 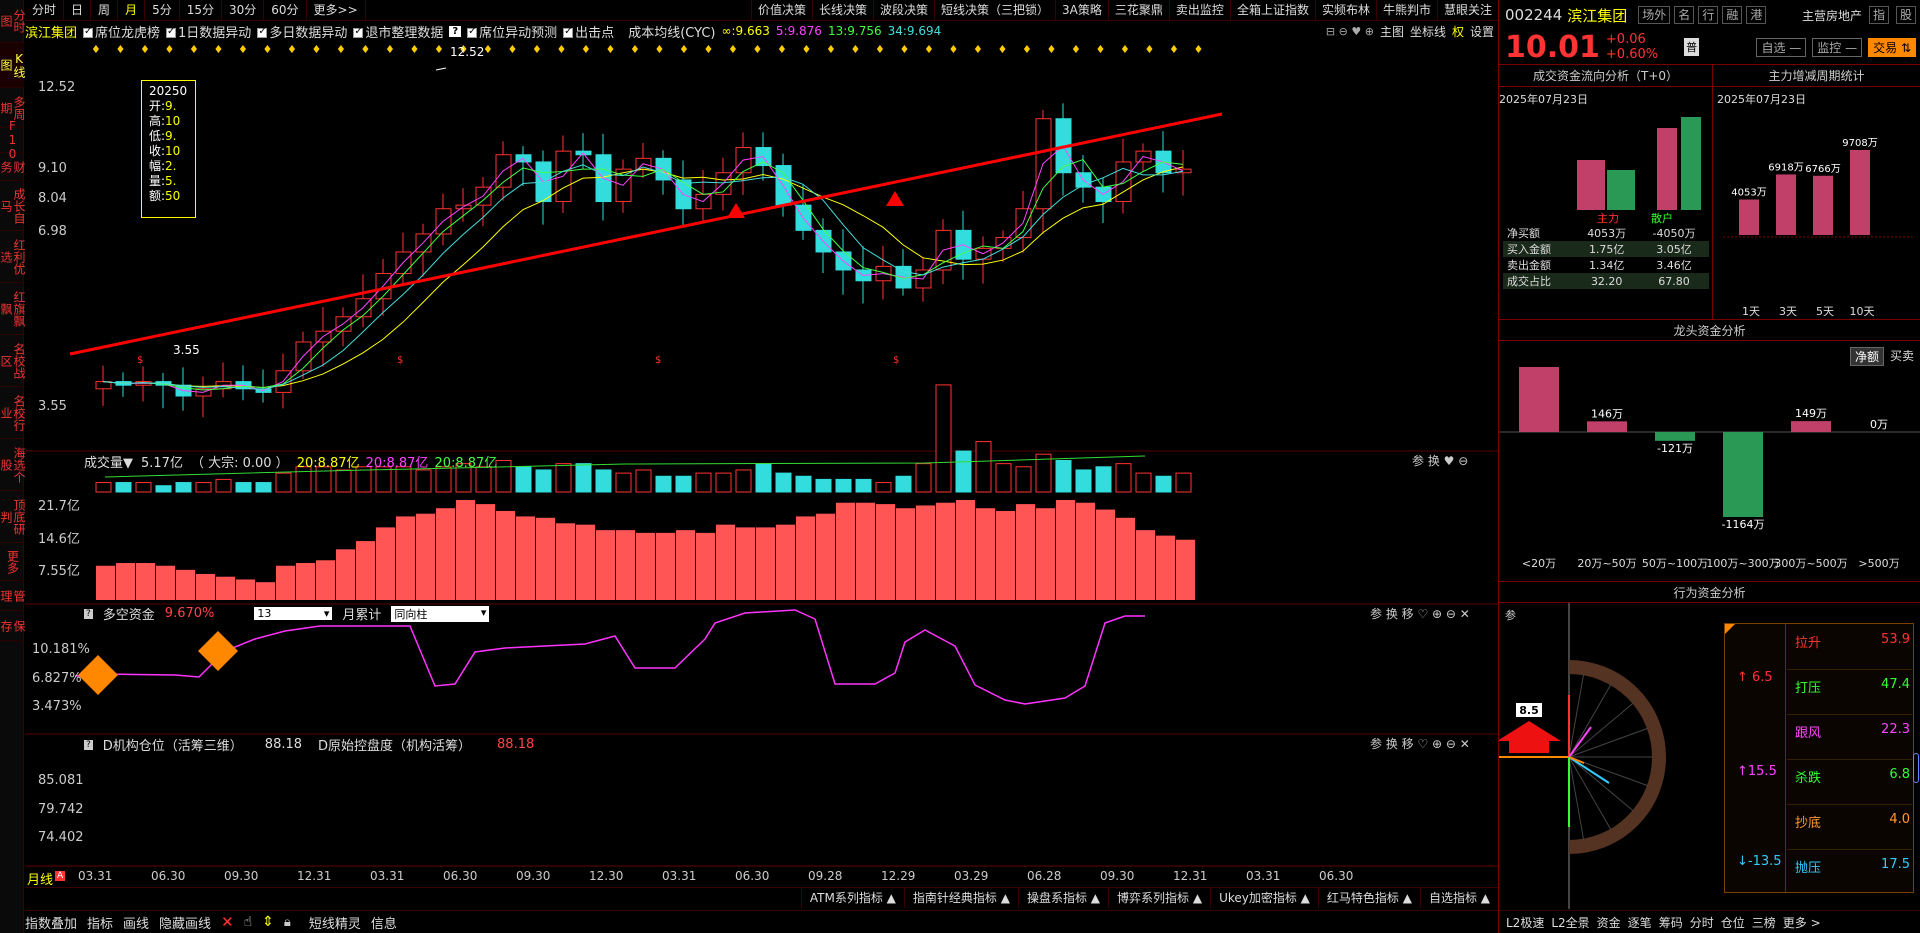 I want to click on status-draw: 画线, so click(x=136, y=924).